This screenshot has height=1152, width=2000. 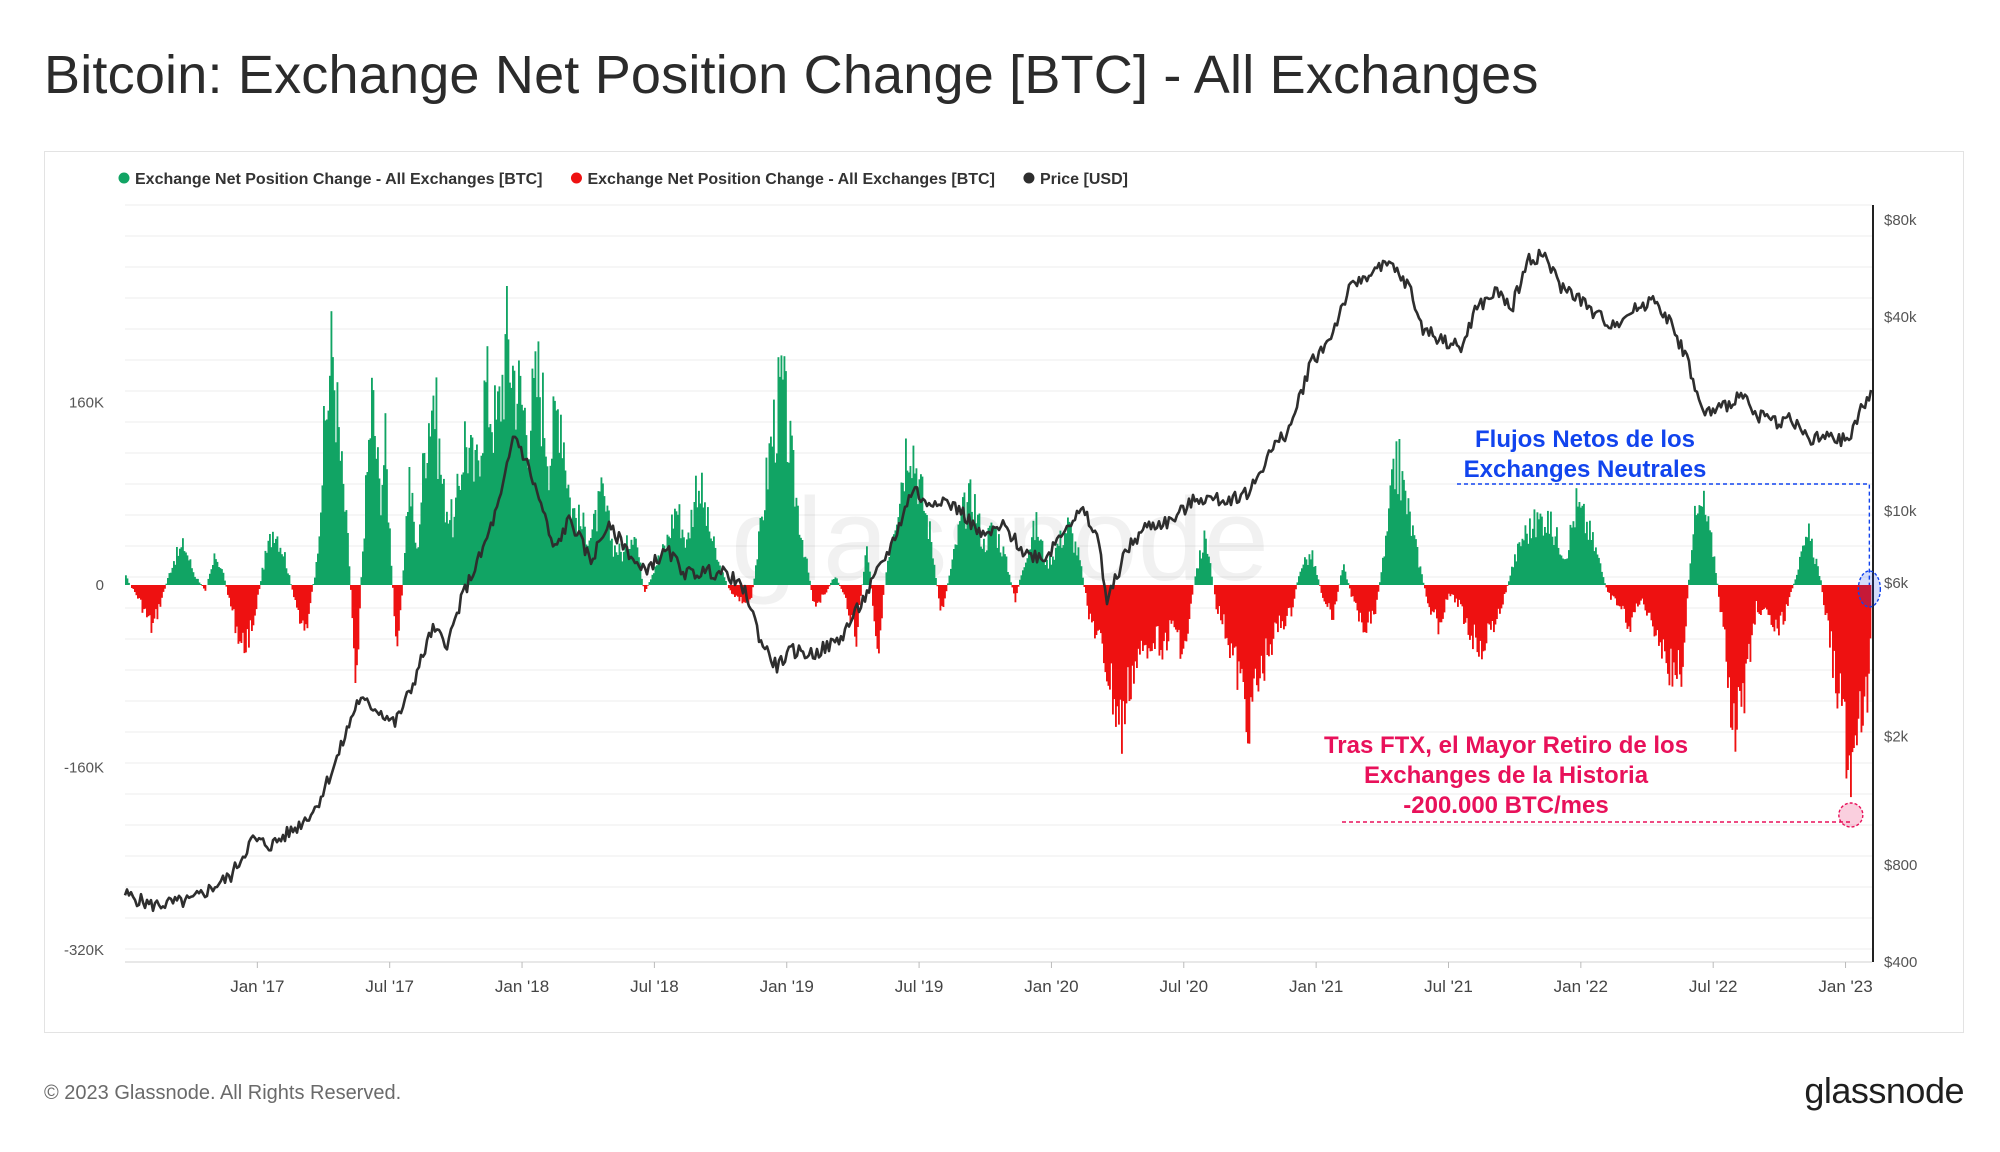 What do you see at coordinates (1084, 179) in the screenshot?
I see `legend-label-3: Price [USD]` at bounding box center [1084, 179].